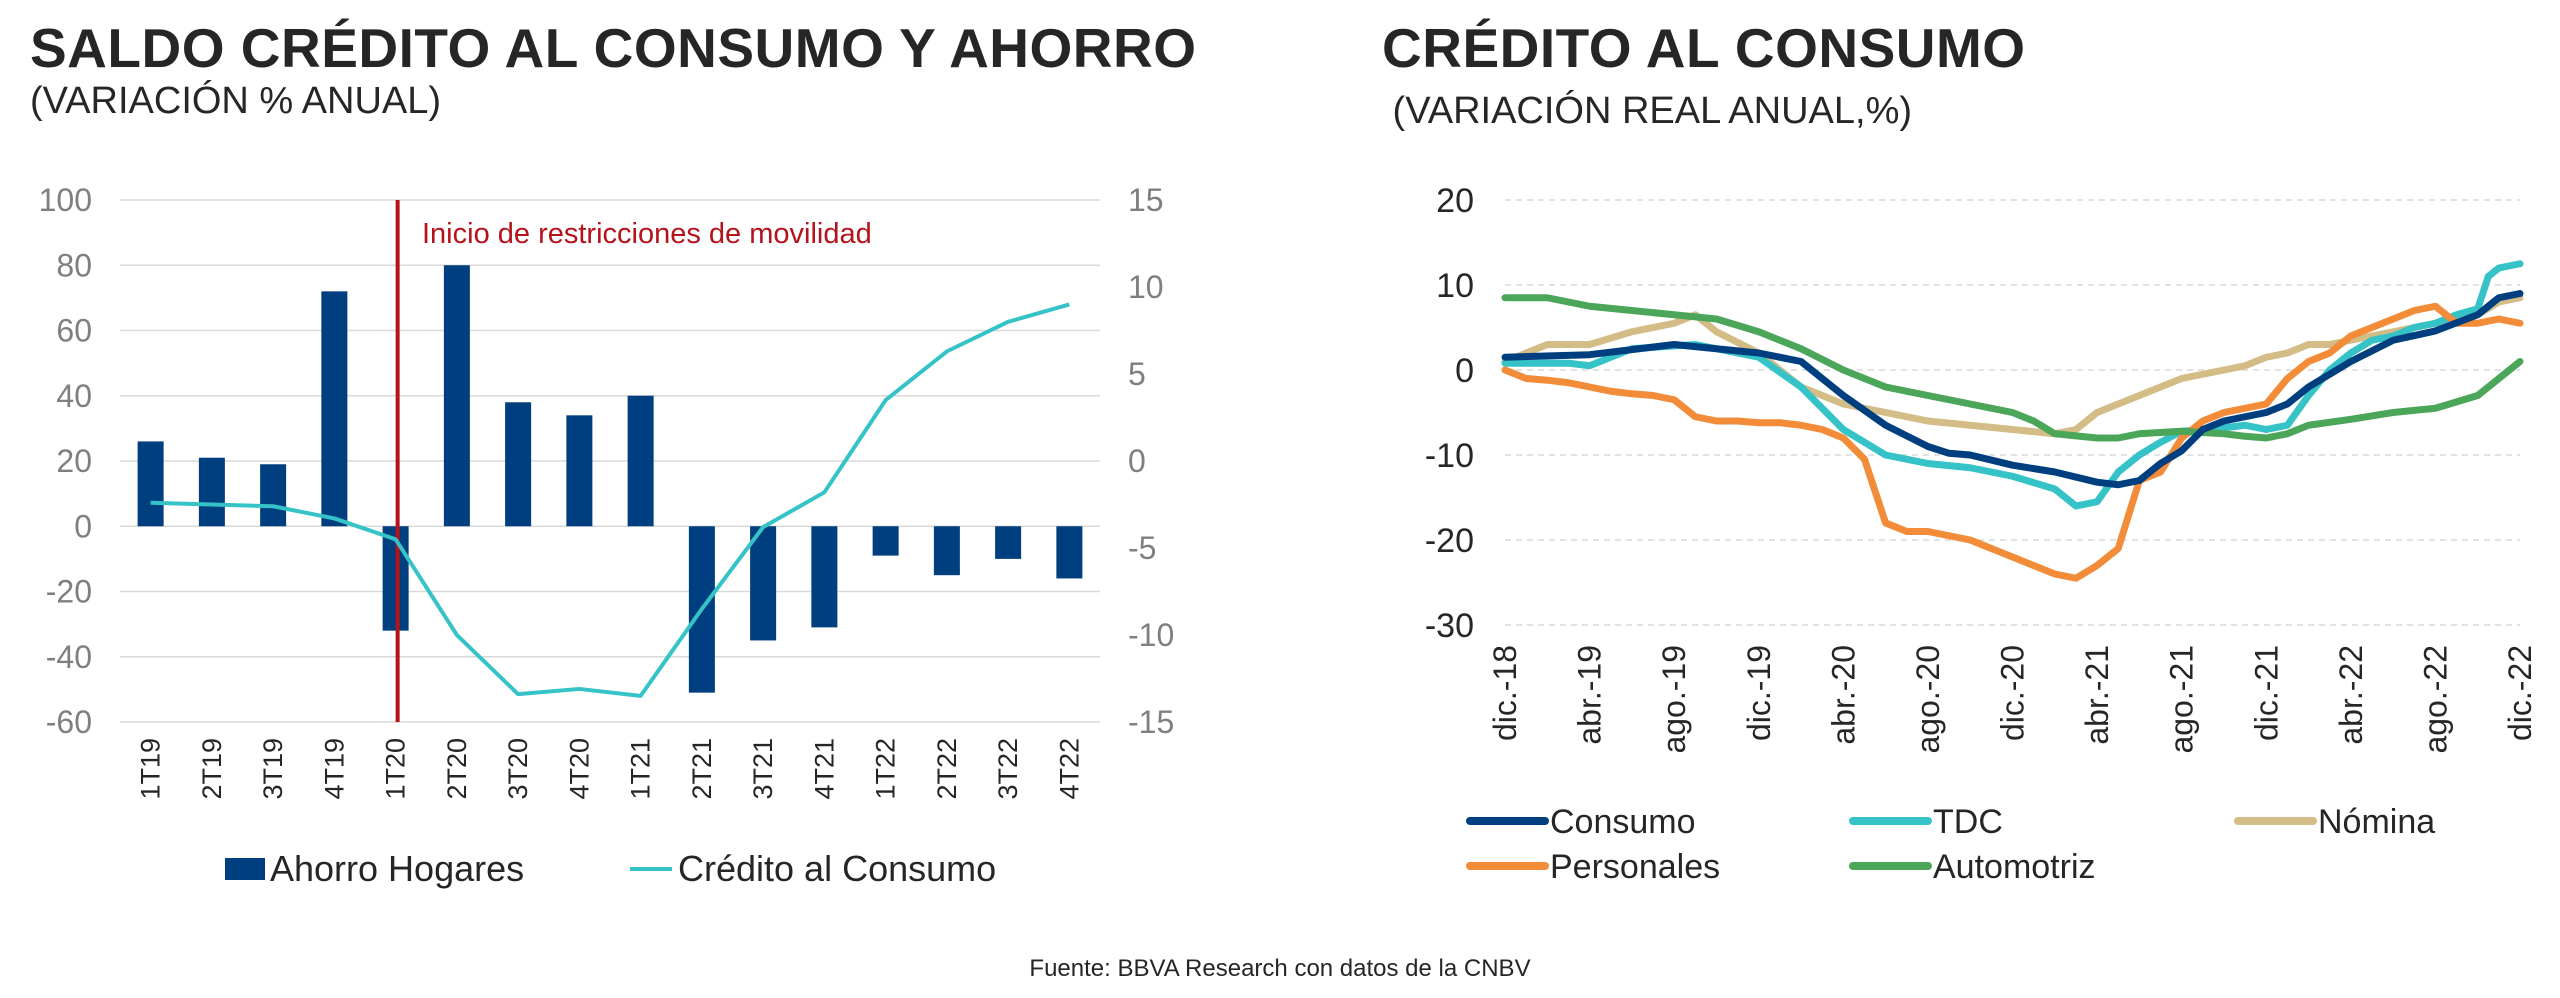 The image size is (2560, 998). Describe the element at coordinates (1759, 693) in the screenshot. I see `x-tick-label: dic.-19` at that location.